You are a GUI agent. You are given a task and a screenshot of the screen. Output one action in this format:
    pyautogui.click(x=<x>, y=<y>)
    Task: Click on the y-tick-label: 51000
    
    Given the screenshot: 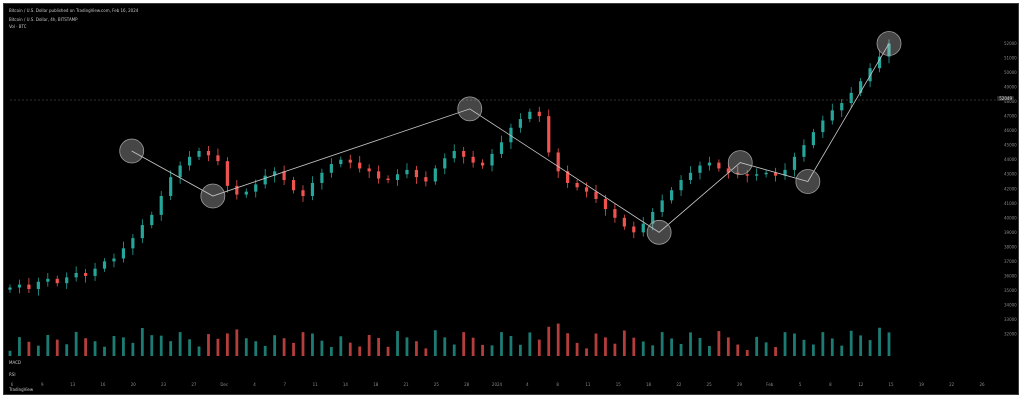 What is the action you would take?
    pyautogui.click(x=1010, y=58)
    